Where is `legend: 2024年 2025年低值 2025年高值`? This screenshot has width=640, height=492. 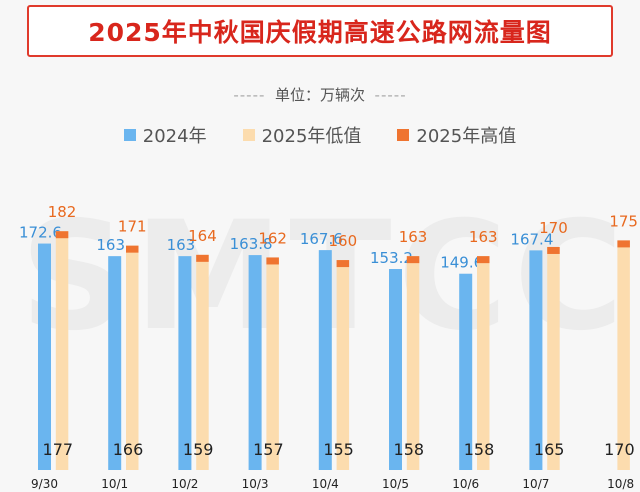
legend: 2024年 2025年低值 2025年高值 is located at coordinates (320, 135).